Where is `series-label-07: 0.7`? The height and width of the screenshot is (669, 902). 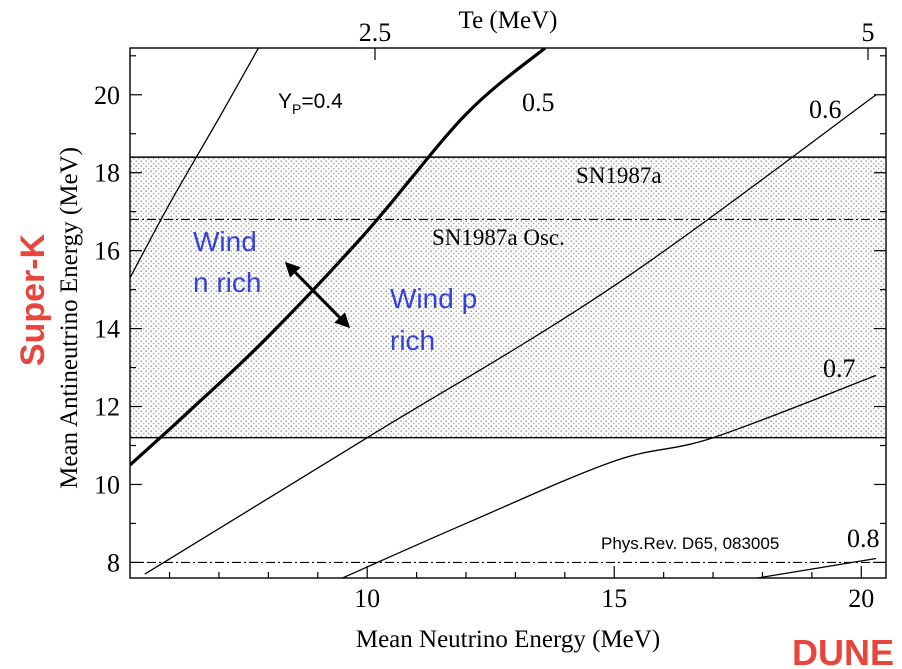 series-label-07: 0.7 is located at coordinates (839, 368).